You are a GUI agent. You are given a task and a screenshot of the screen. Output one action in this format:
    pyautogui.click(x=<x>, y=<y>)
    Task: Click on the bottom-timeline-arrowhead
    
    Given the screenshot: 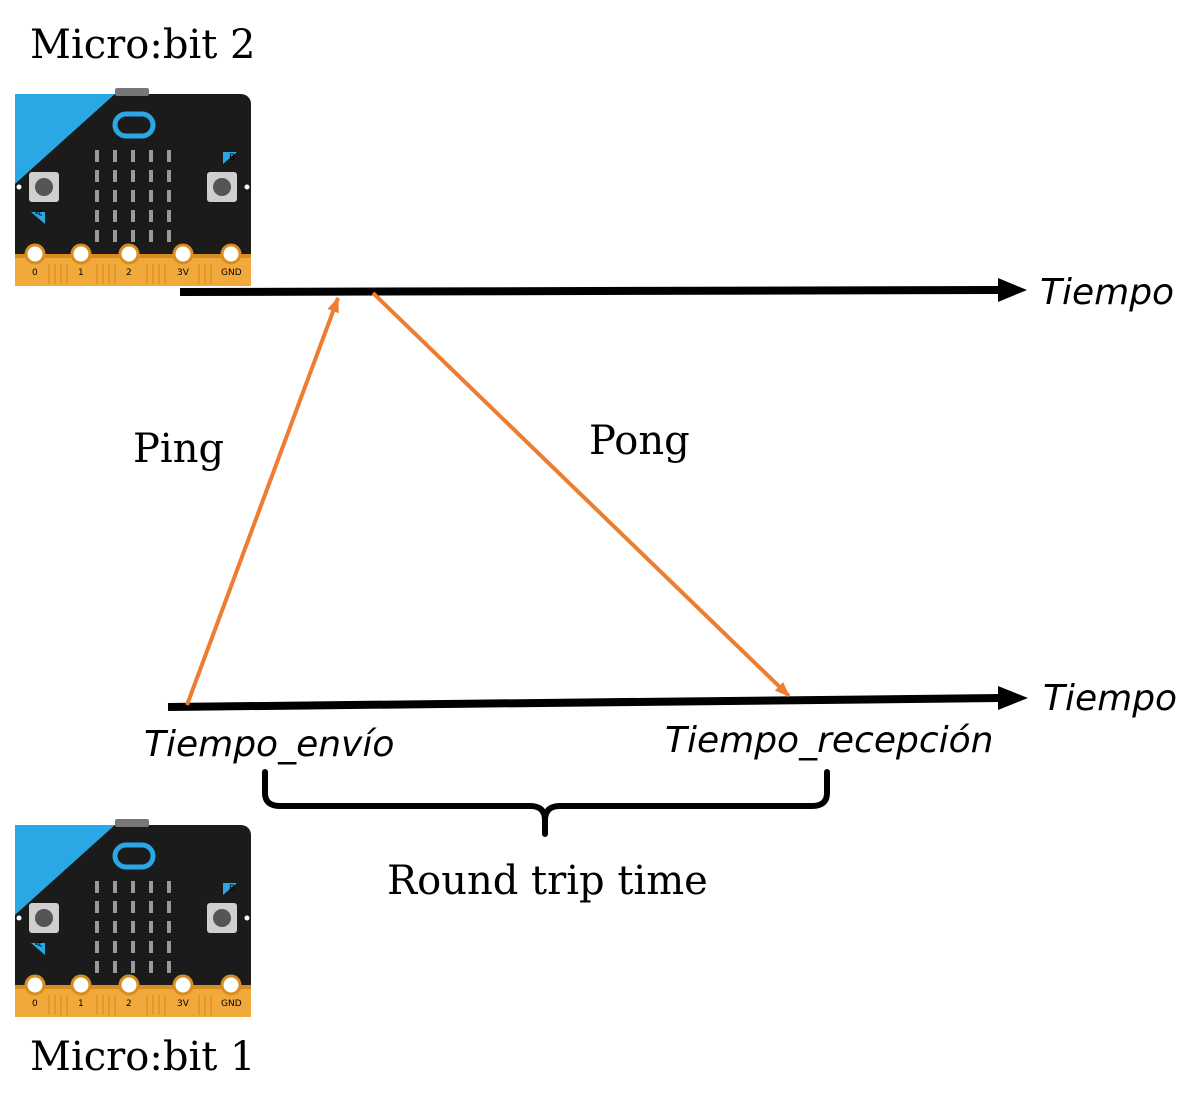 What is the action you would take?
    pyautogui.click(x=1013, y=698)
    